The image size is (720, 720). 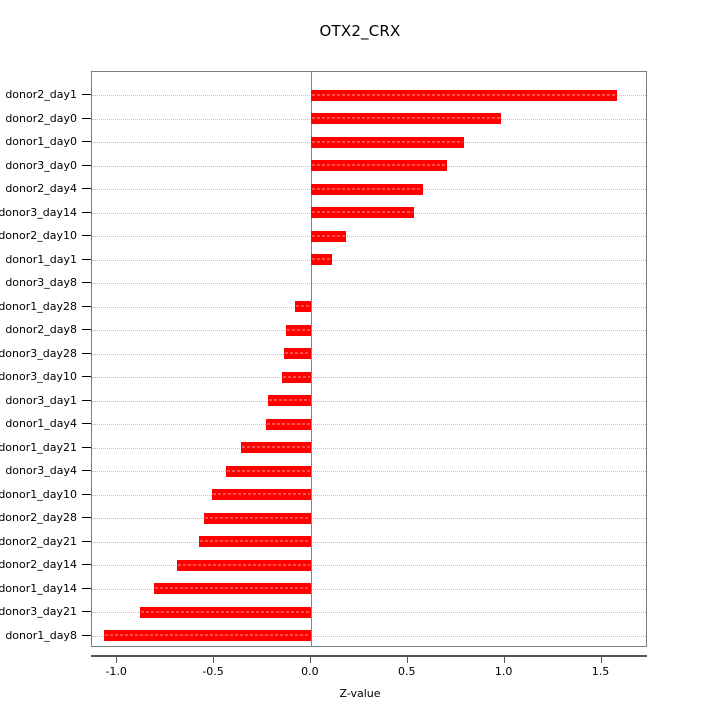 I want to click on y-axis-tick-label: donor2_day0, so click(x=41, y=118).